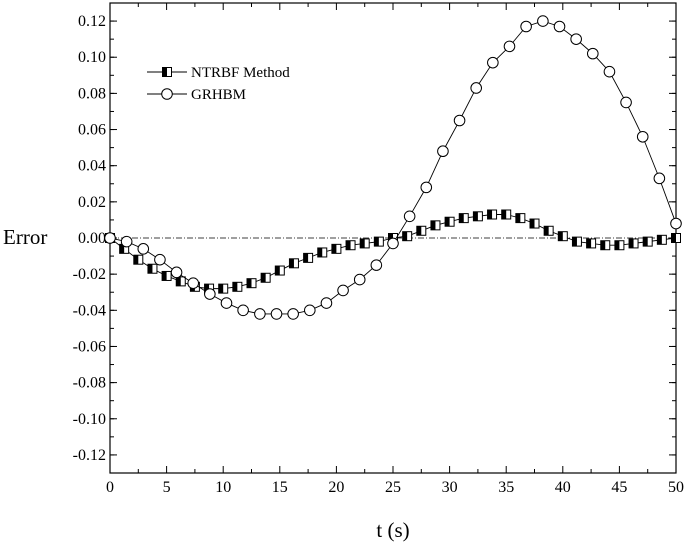 This screenshot has height=547, width=685. What do you see at coordinates (450, 487) in the screenshot?
I see `x-tick-label: 30` at bounding box center [450, 487].